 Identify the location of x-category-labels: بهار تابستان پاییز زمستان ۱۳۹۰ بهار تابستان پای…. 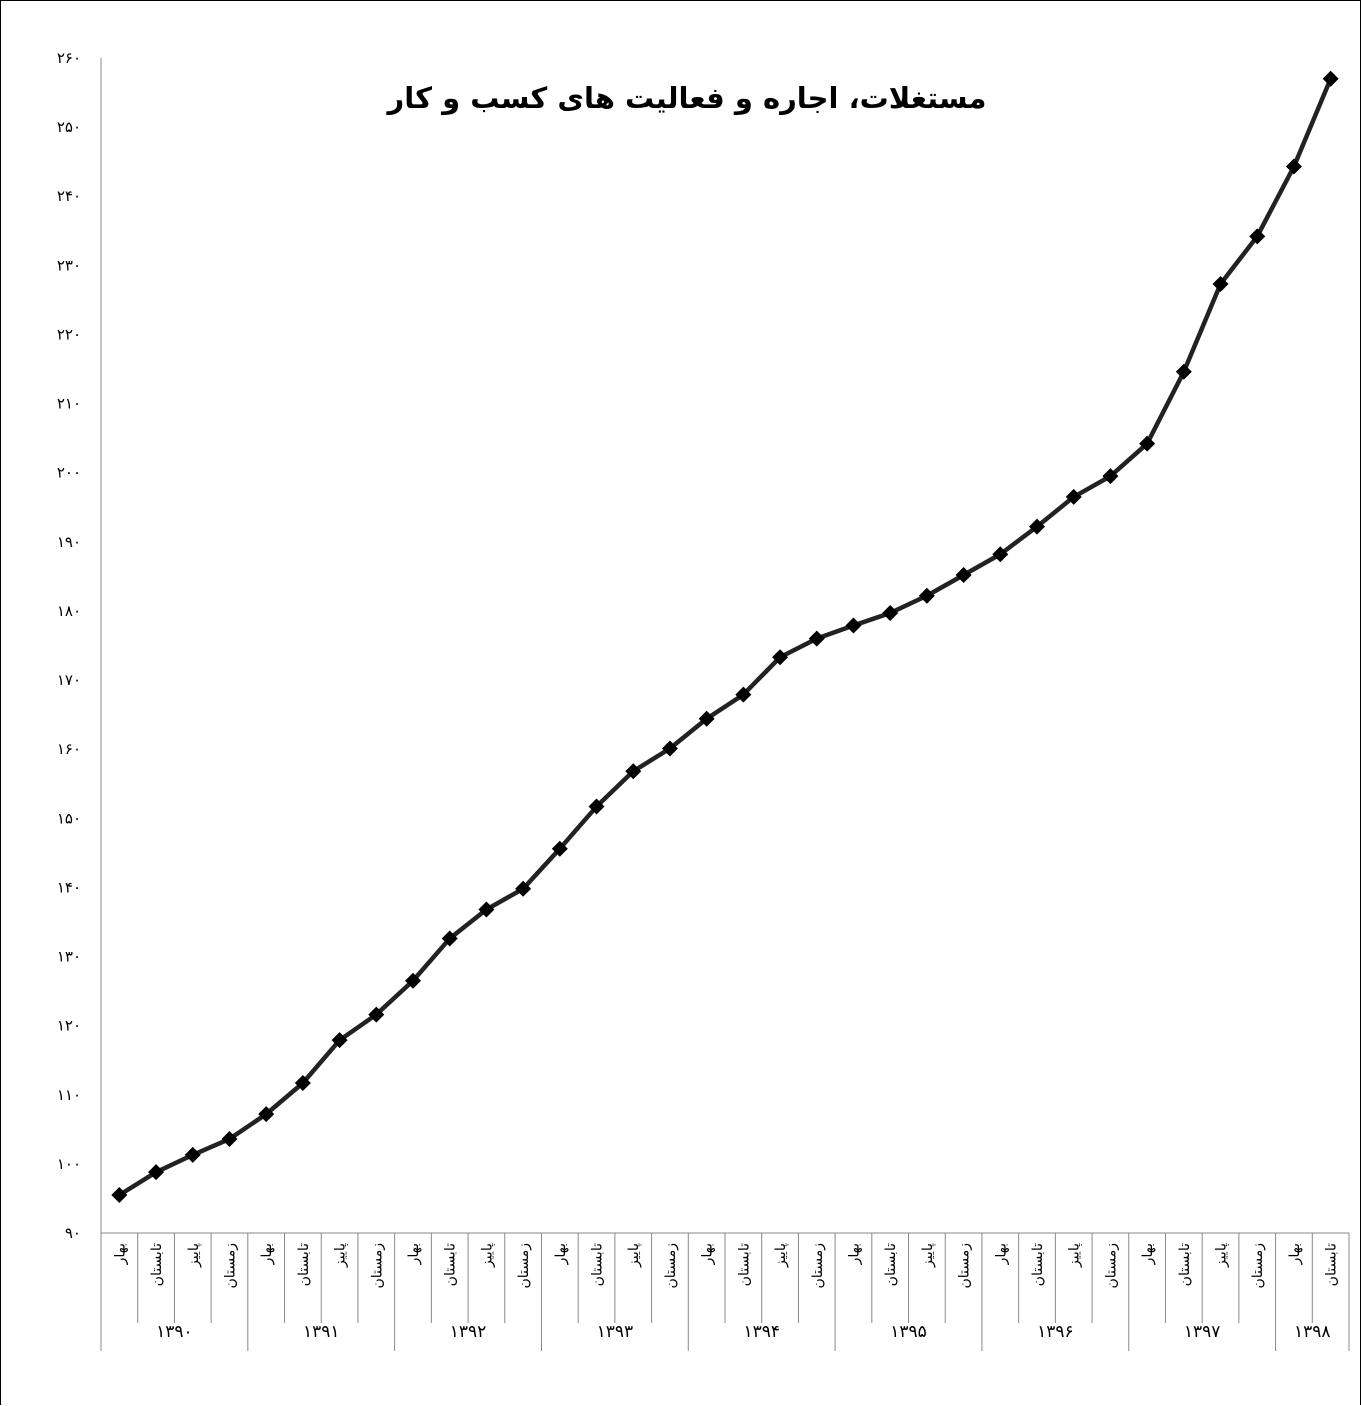
(725, 1292).